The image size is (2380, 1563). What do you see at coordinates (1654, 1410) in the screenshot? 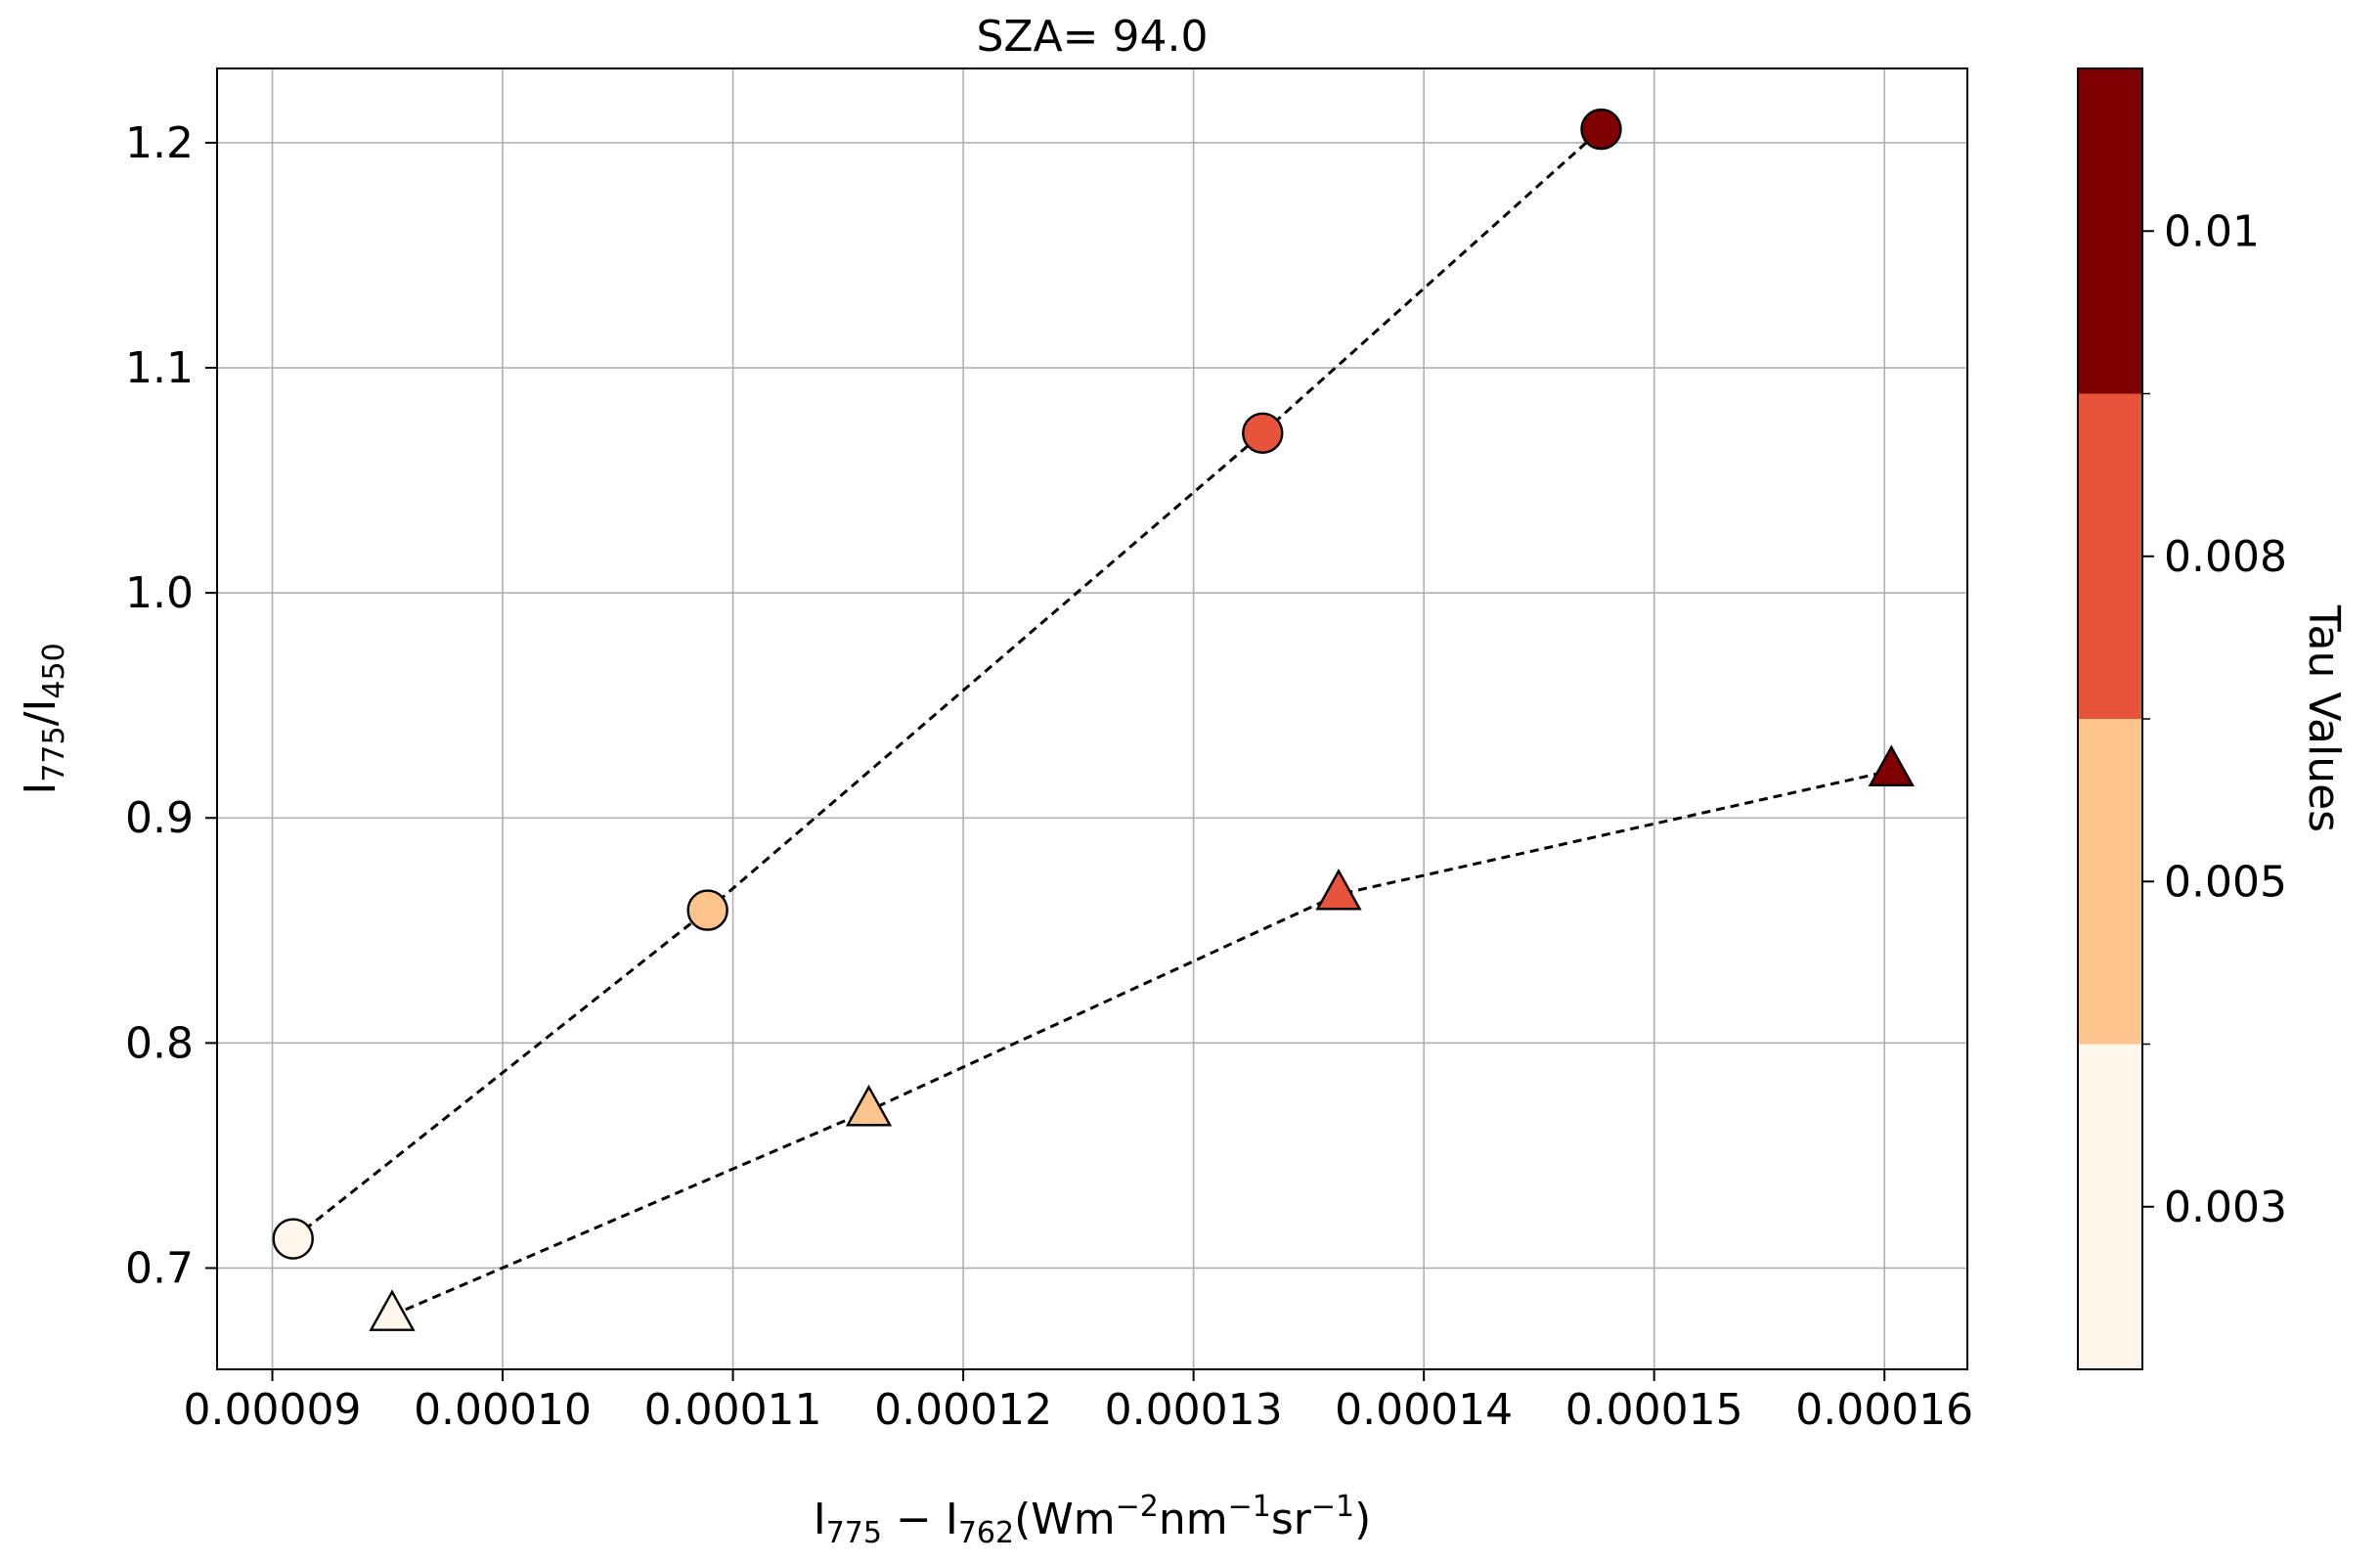
I see `x-tick-label: 0.00015` at bounding box center [1654, 1410].